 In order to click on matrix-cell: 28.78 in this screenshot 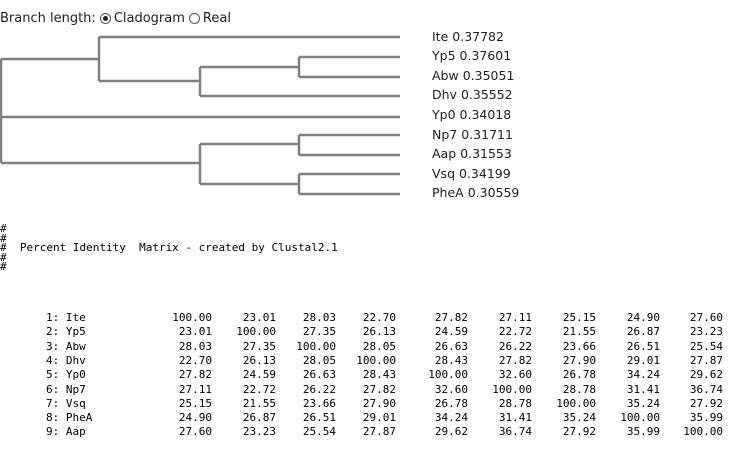, I will do `click(579, 389)`.